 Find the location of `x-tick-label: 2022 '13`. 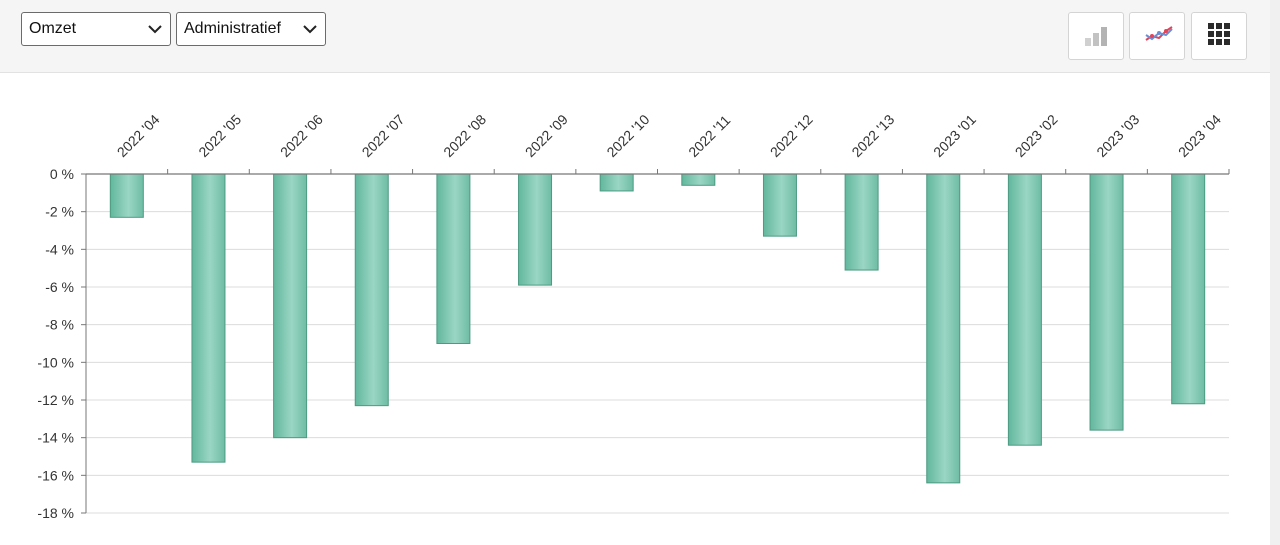

x-tick-label: 2022 '13 is located at coordinates (872, 135).